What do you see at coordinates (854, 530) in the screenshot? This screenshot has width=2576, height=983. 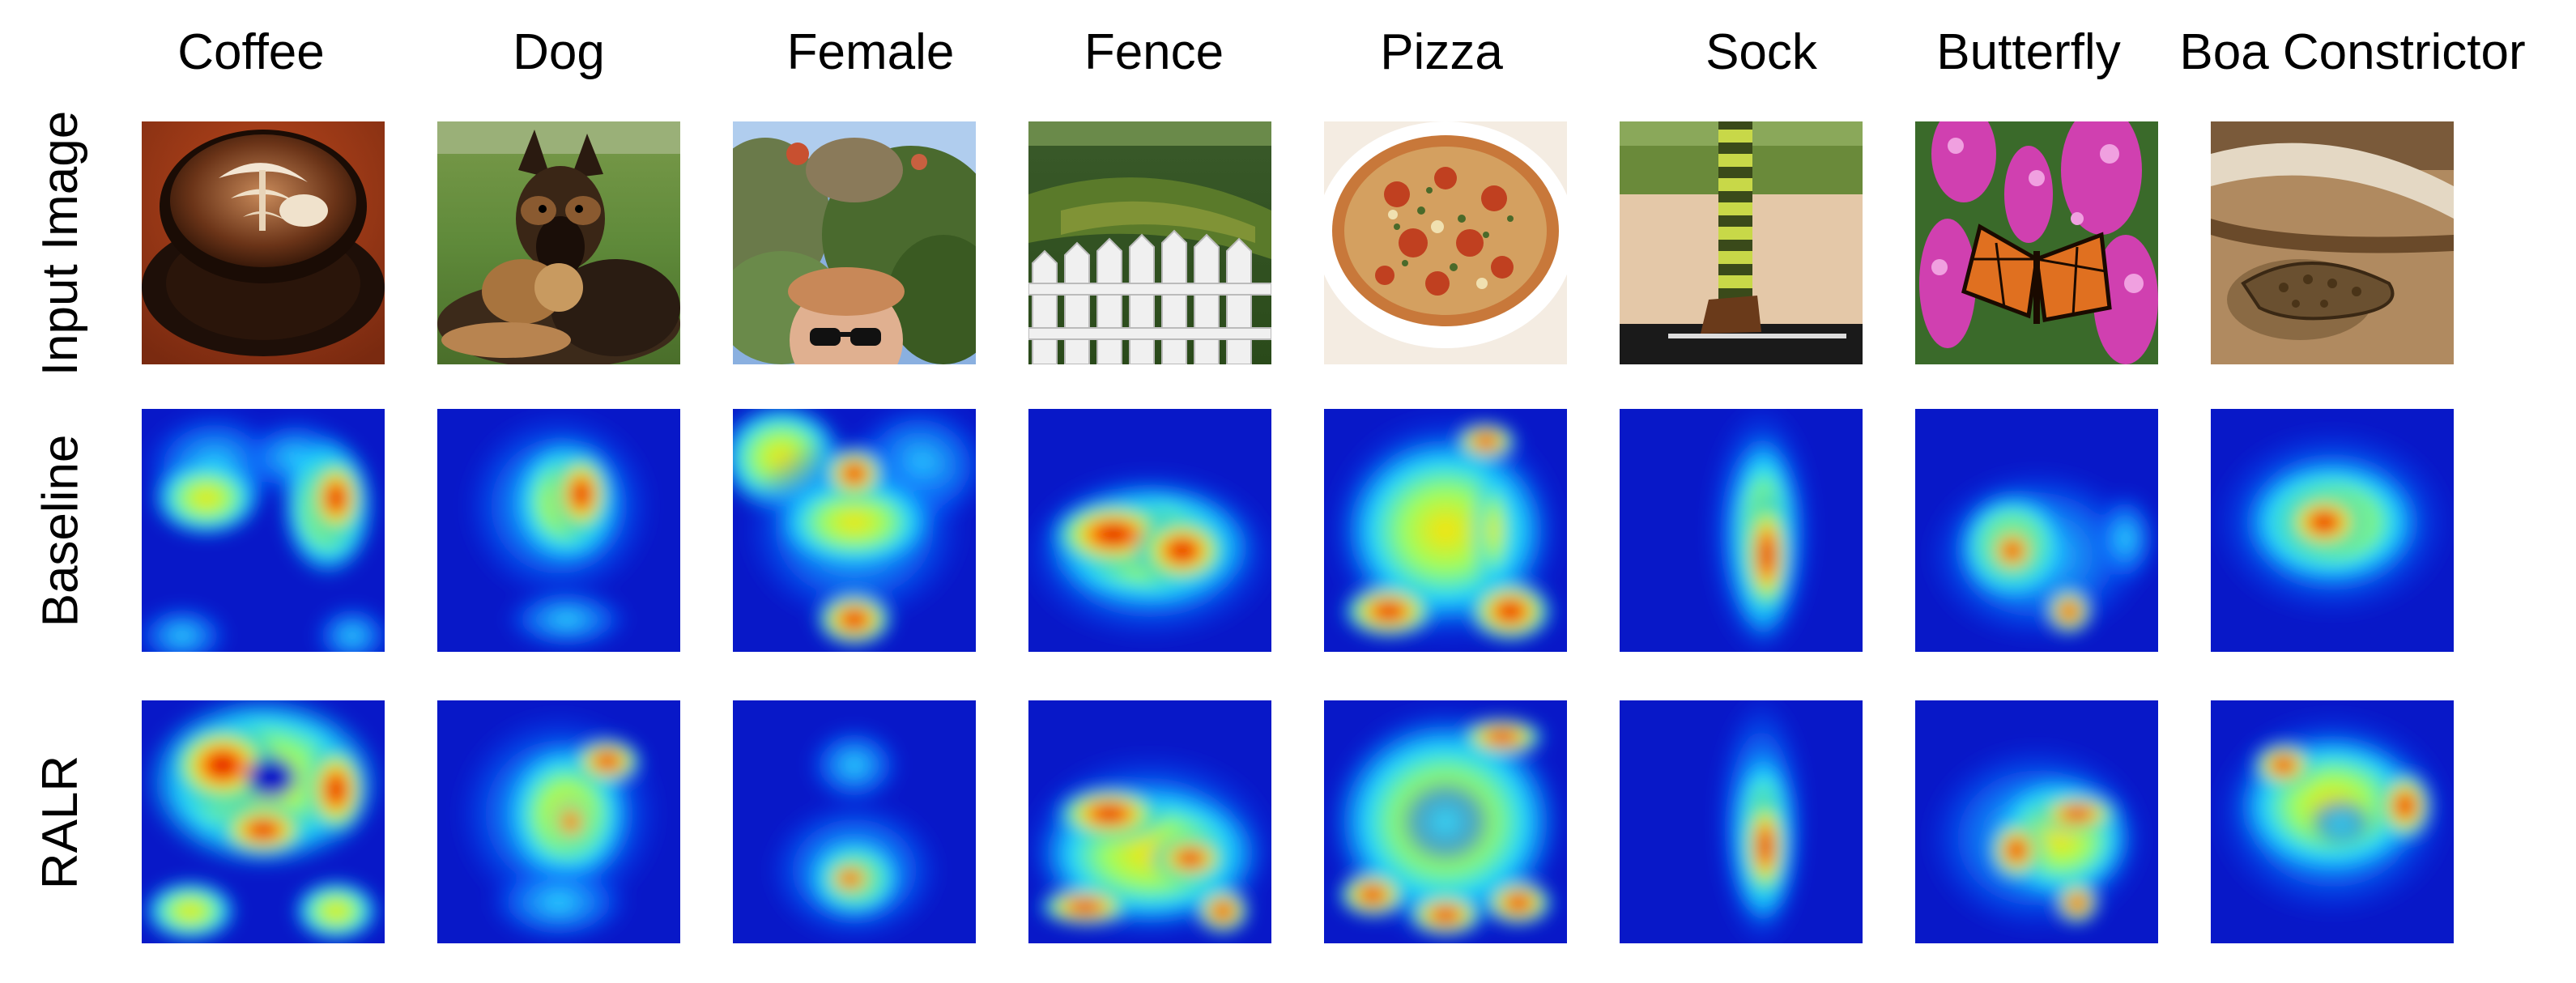 I see `baseline-heatmap-female` at bounding box center [854, 530].